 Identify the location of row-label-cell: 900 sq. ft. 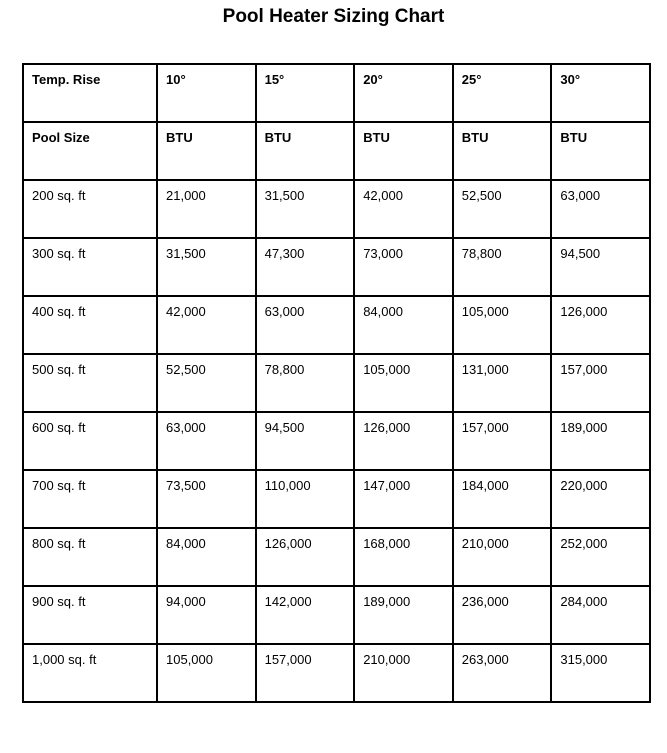
(90, 615).